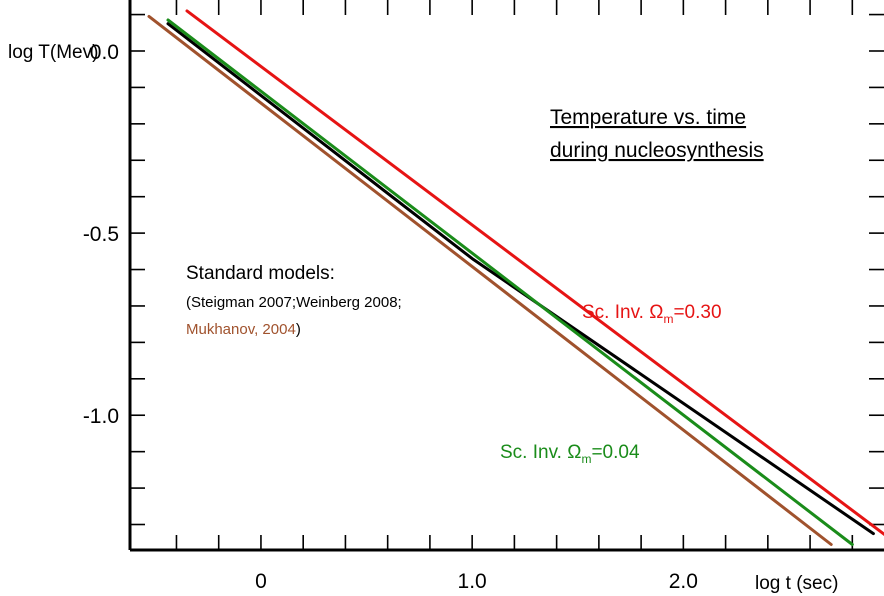 Image resolution: width=884 pixels, height=596 pixels. I want to click on chart-title-line-1: Temperature vs. time, so click(648, 117).